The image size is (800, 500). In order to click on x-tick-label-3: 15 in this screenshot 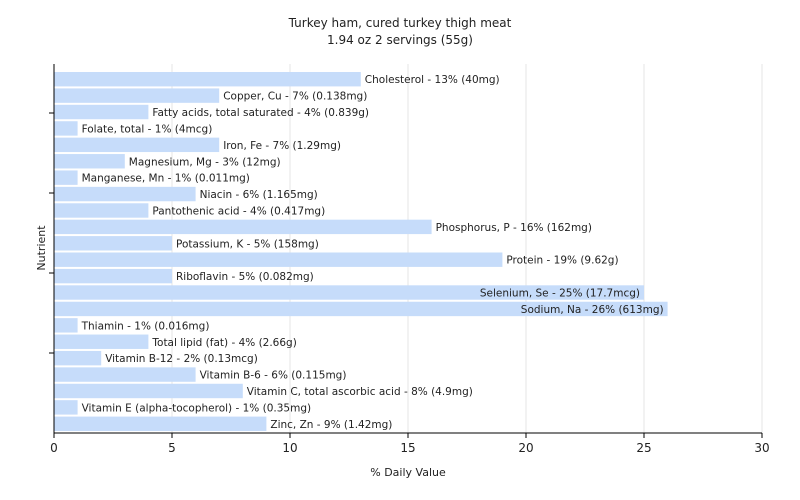, I will do `click(407, 448)`.